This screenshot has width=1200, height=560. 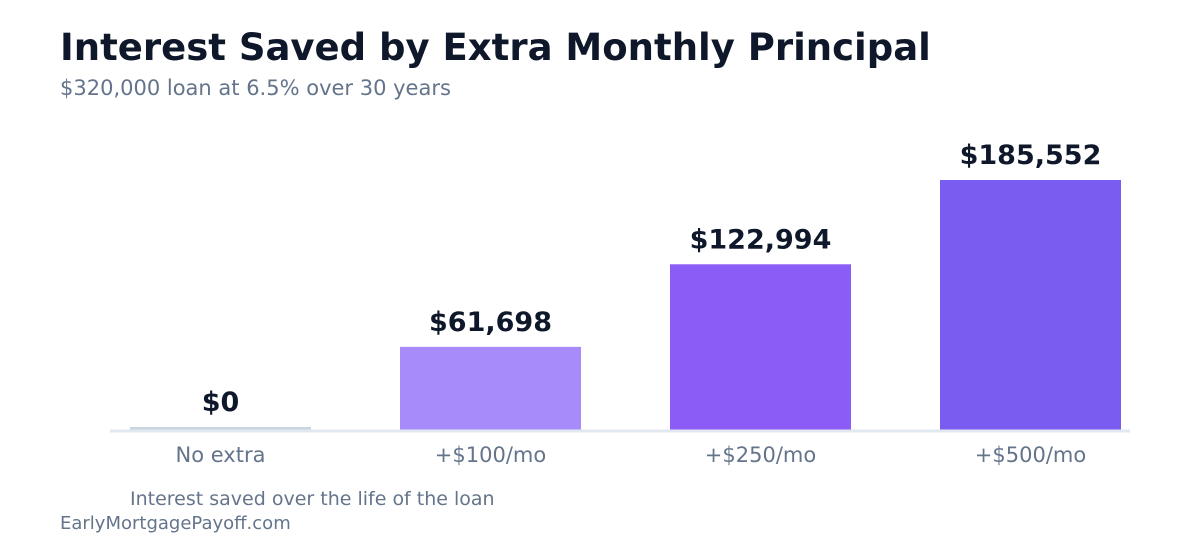 I want to click on x-tick-label: No extra, so click(x=221, y=455).